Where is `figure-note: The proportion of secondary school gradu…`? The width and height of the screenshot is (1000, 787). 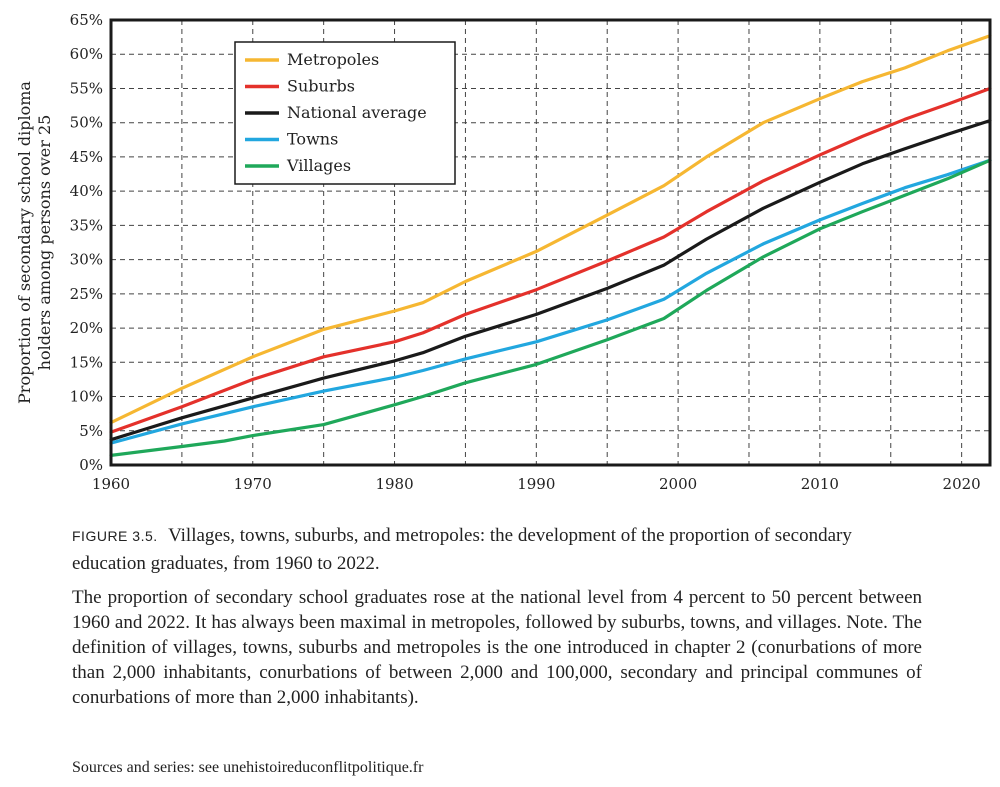
figure-note: The proportion of secondary school gradu… is located at coordinates (497, 647).